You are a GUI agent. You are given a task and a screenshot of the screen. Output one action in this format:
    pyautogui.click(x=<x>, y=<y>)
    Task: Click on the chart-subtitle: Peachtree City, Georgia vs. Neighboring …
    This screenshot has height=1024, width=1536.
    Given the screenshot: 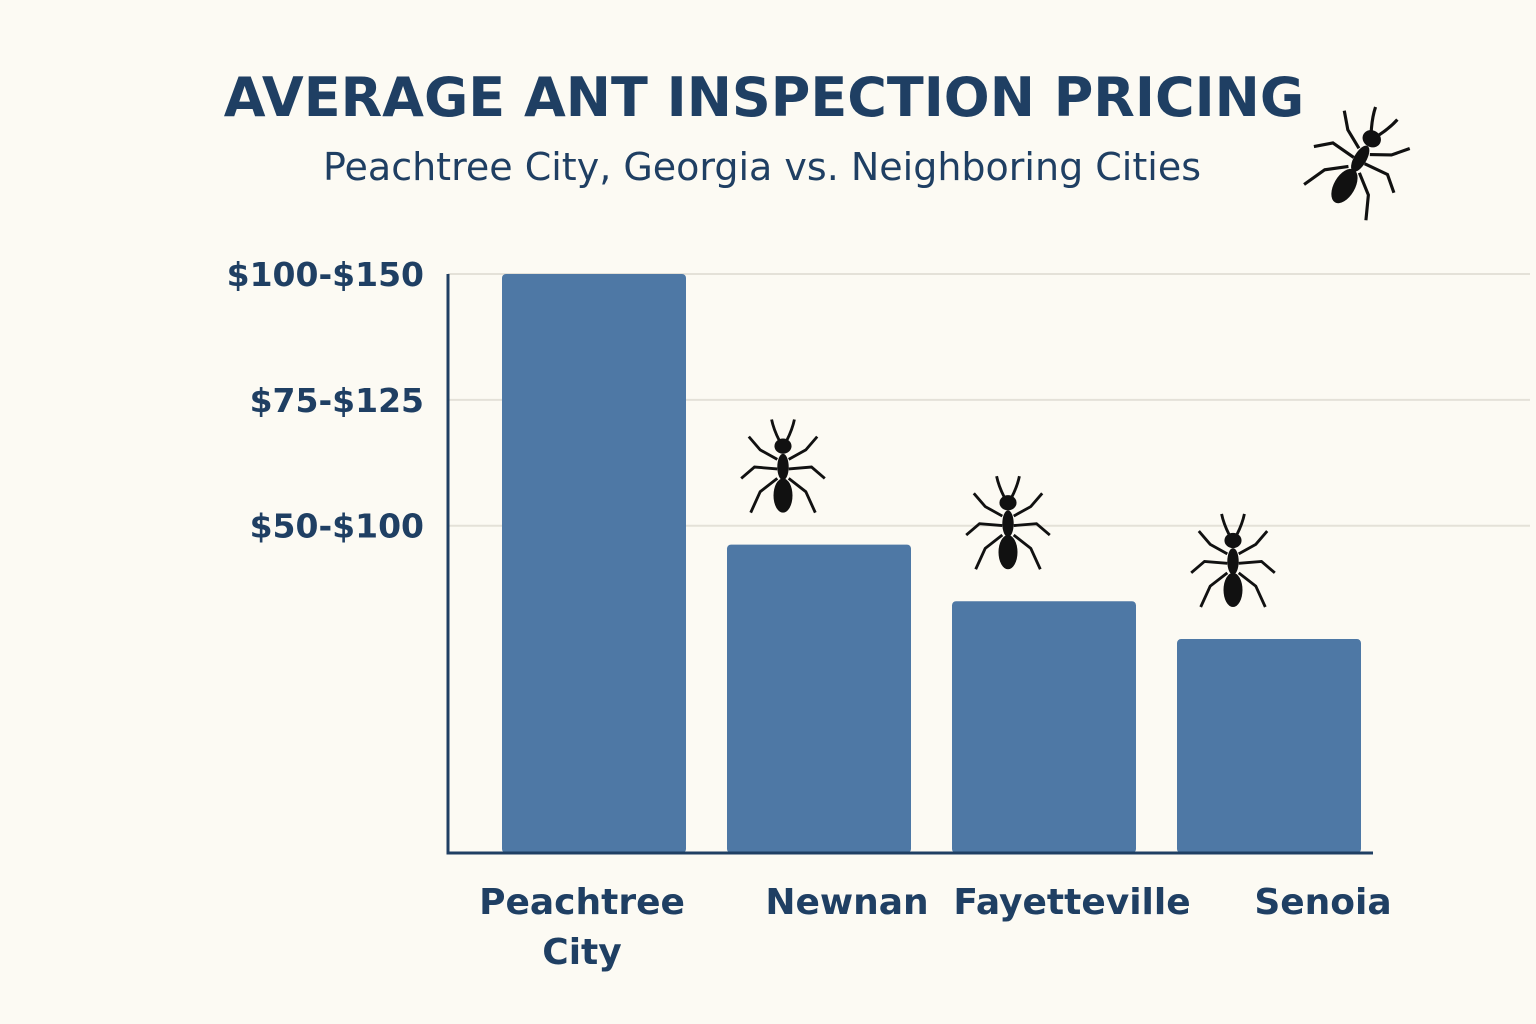 What is the action you would take?
    pyautogui.click(x=762, y=167)
    